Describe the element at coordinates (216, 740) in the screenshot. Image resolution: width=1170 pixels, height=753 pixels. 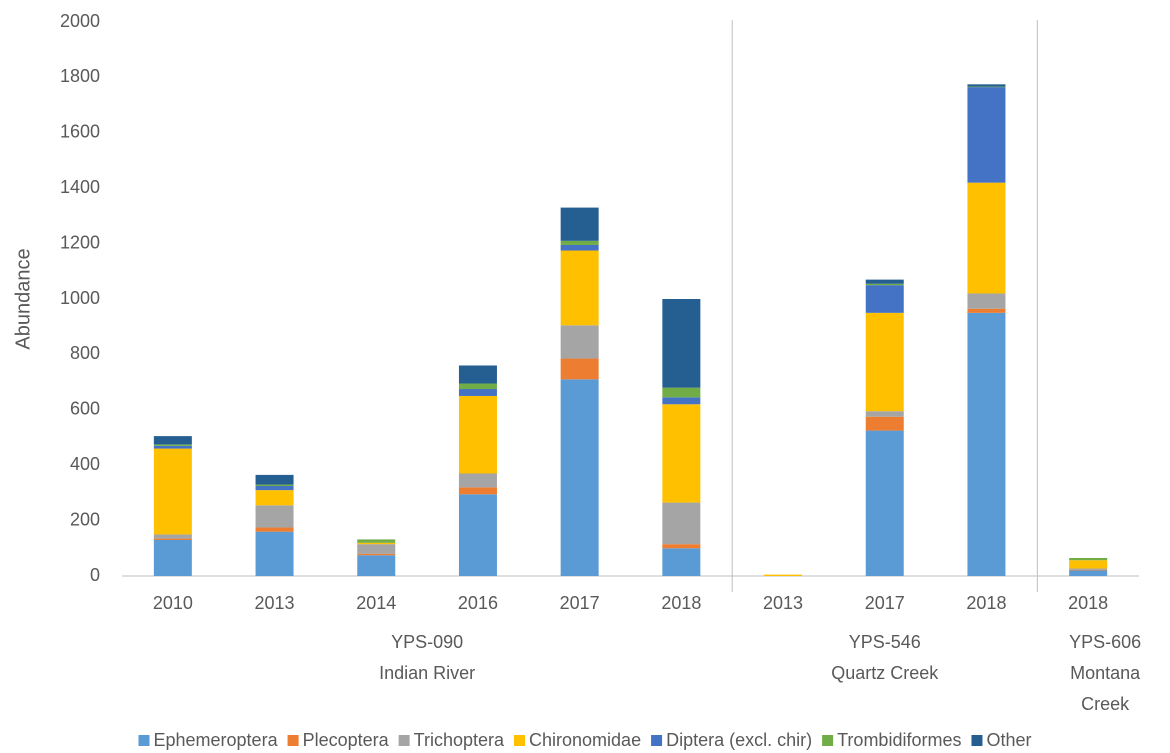
I see `legend-label: Ephemeroptera` at that location.